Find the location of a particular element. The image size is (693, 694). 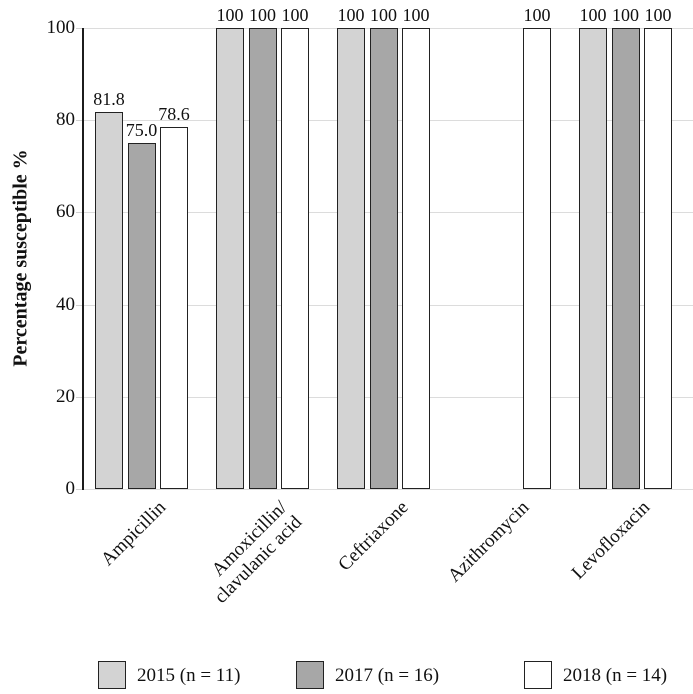

y-tick-label: 80 is located at coordinates (65, 120).